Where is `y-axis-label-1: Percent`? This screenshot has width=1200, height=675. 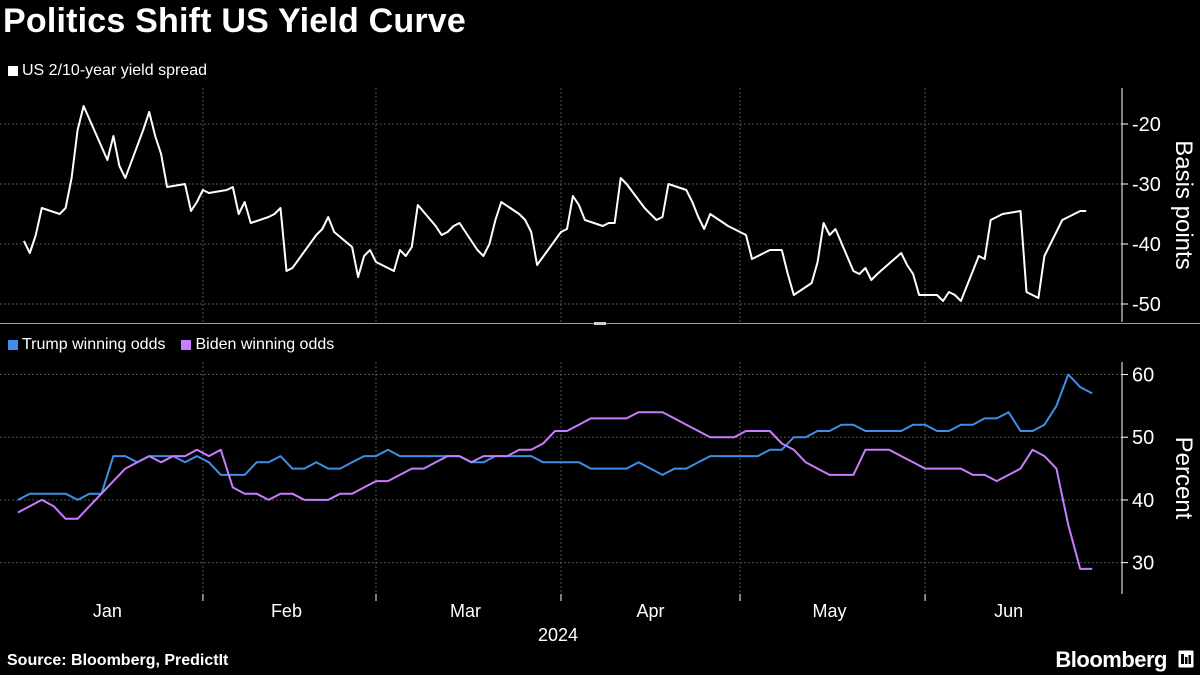 y-axis-label-1: Percent is located at coordinates (1183, 478).